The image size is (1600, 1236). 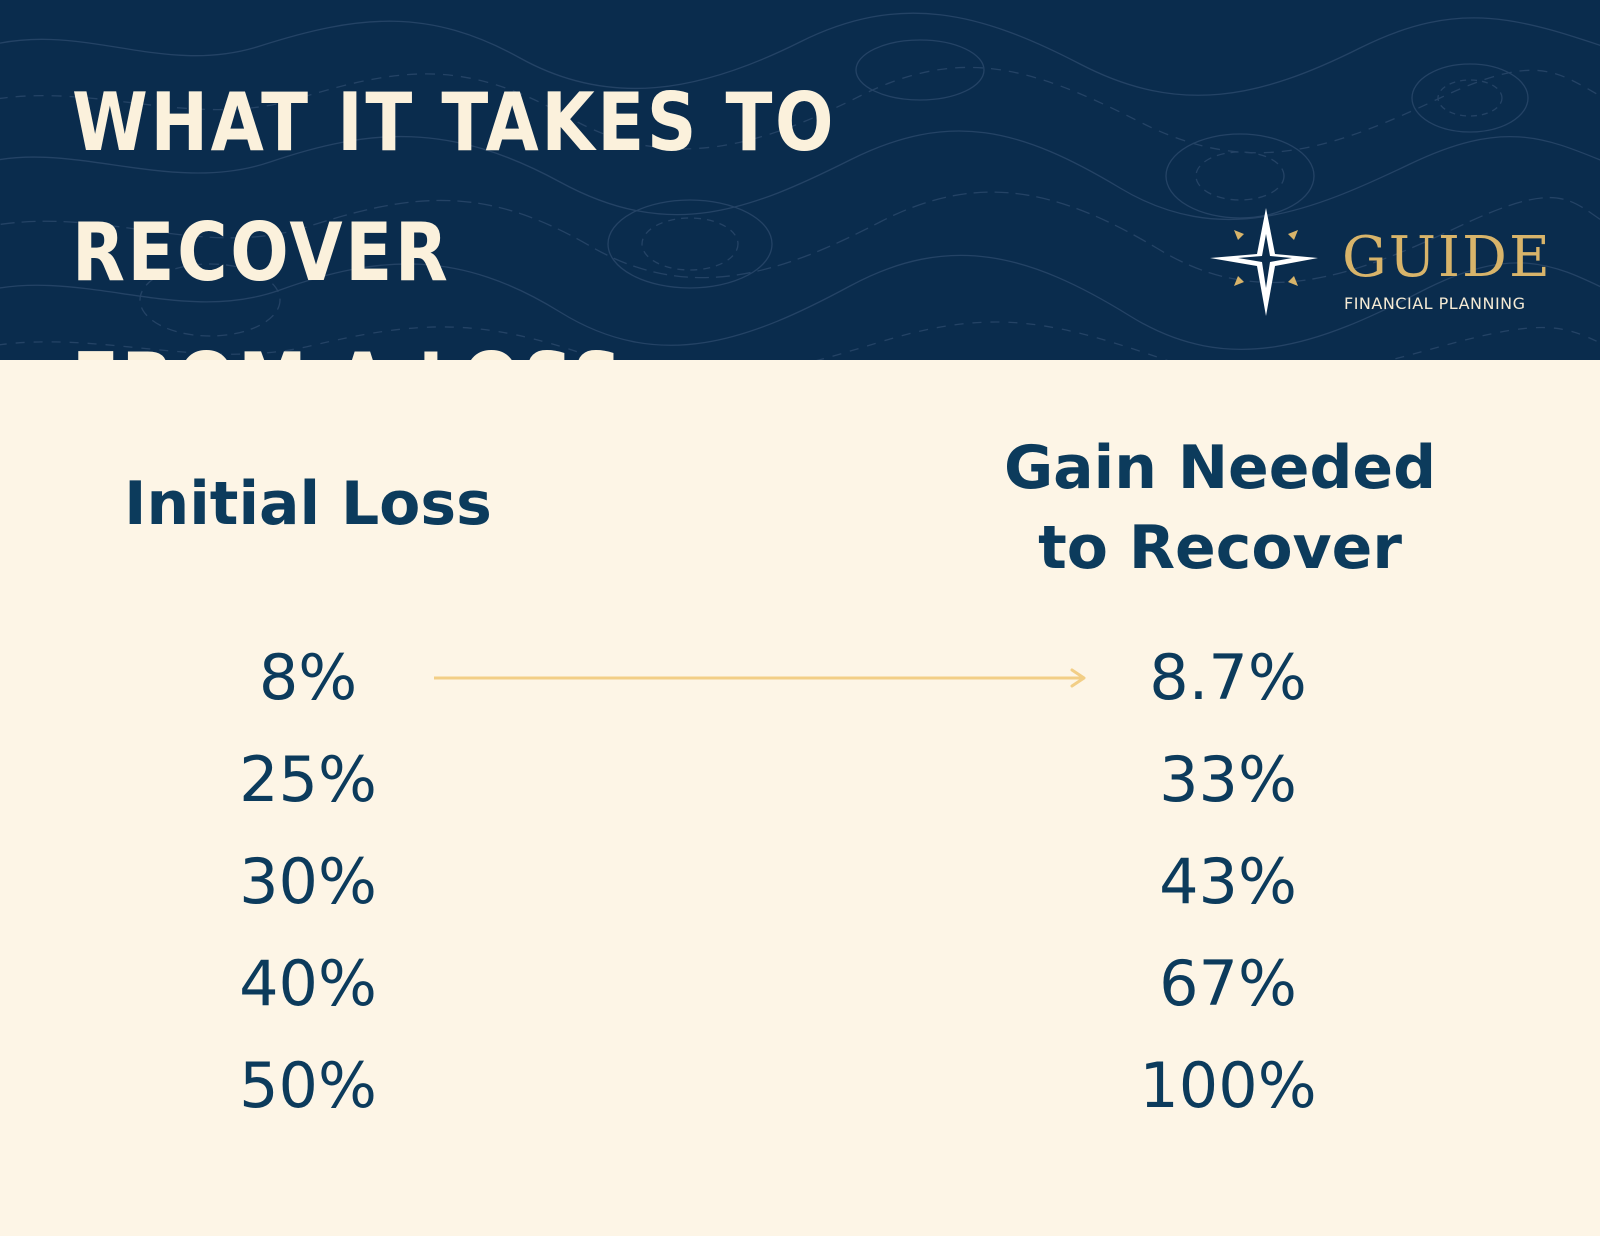 I want to click on page-title: What it takes to recover from a loss, so click(x=454, y=218).